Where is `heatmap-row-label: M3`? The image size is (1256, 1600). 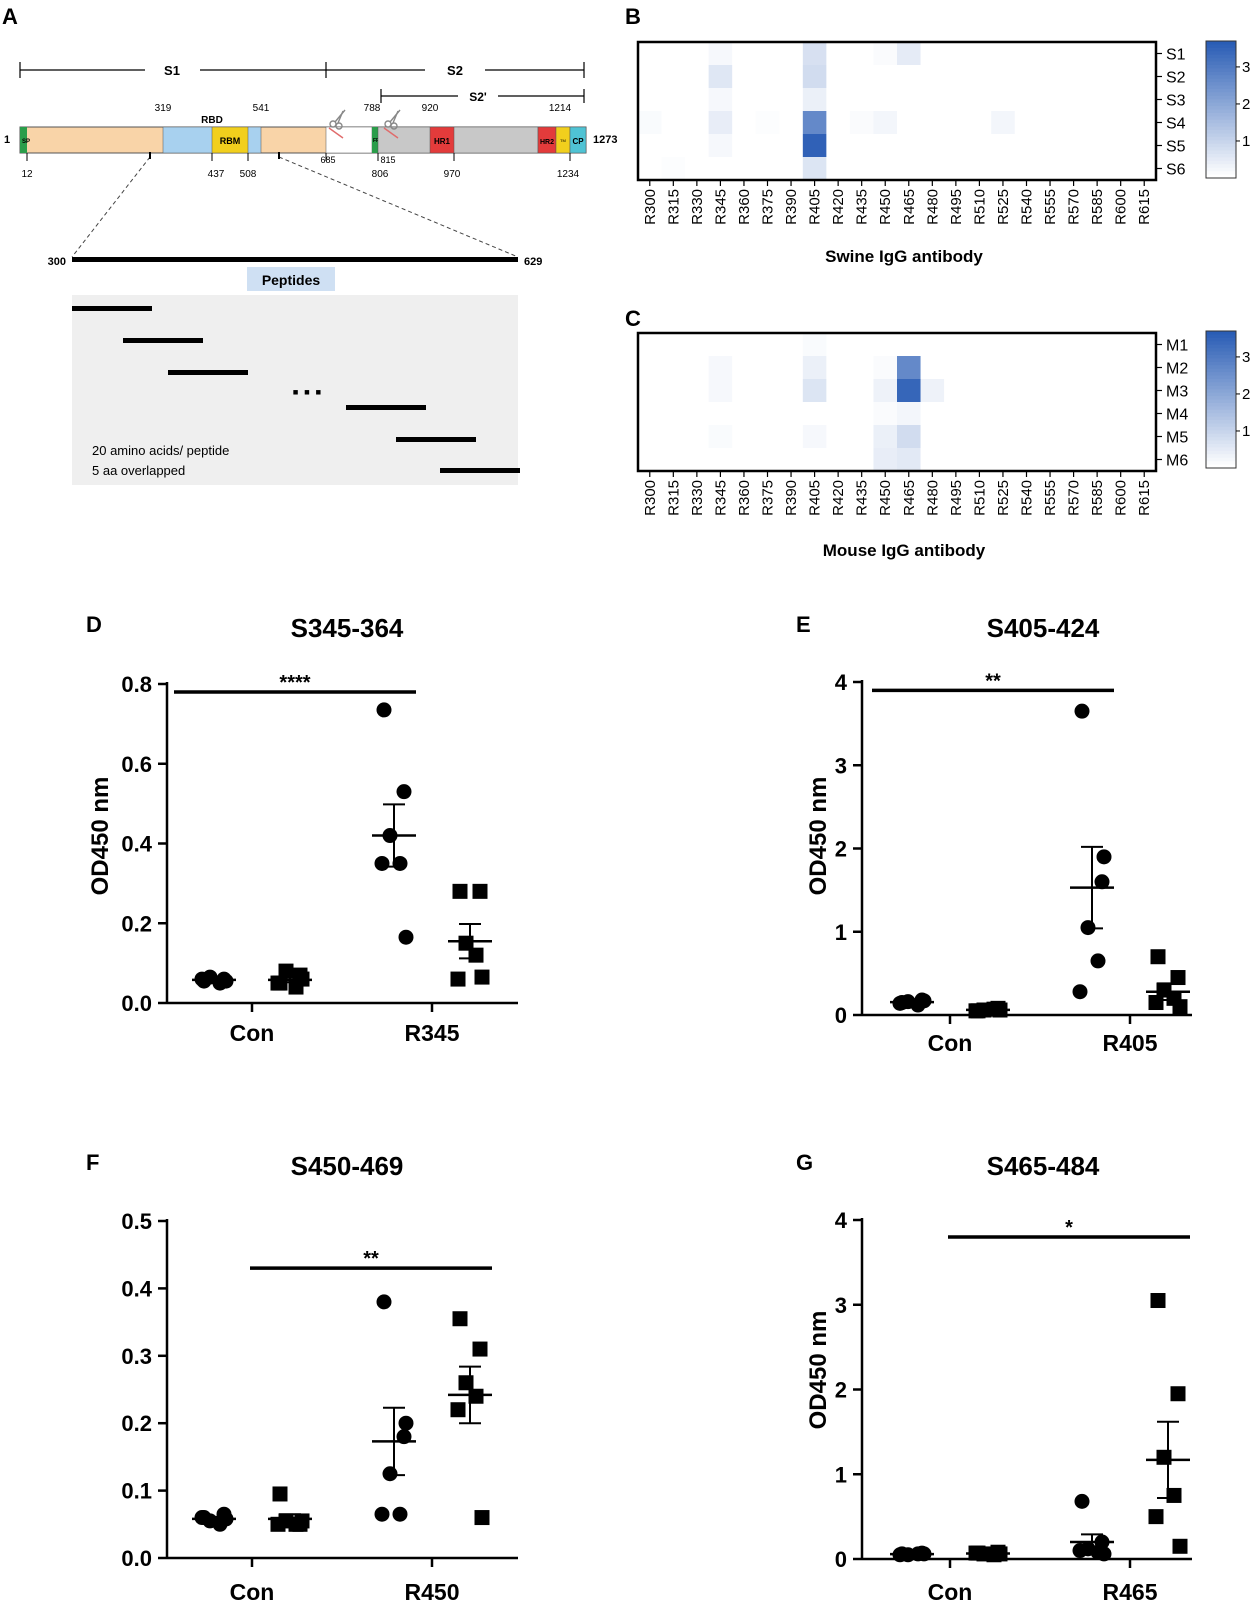
heatmap-row-label: M3 is located at coordinates (1177, 392).